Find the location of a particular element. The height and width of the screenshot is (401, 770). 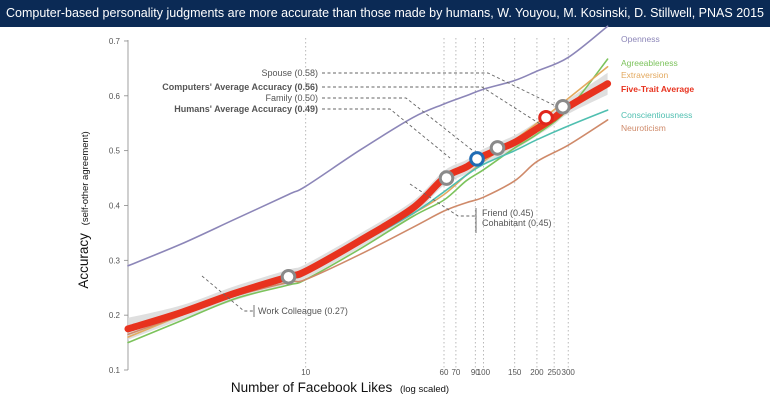

x-axis-title: Number of Facebook Likes (log scaled) is located at coordinates (340, 387).